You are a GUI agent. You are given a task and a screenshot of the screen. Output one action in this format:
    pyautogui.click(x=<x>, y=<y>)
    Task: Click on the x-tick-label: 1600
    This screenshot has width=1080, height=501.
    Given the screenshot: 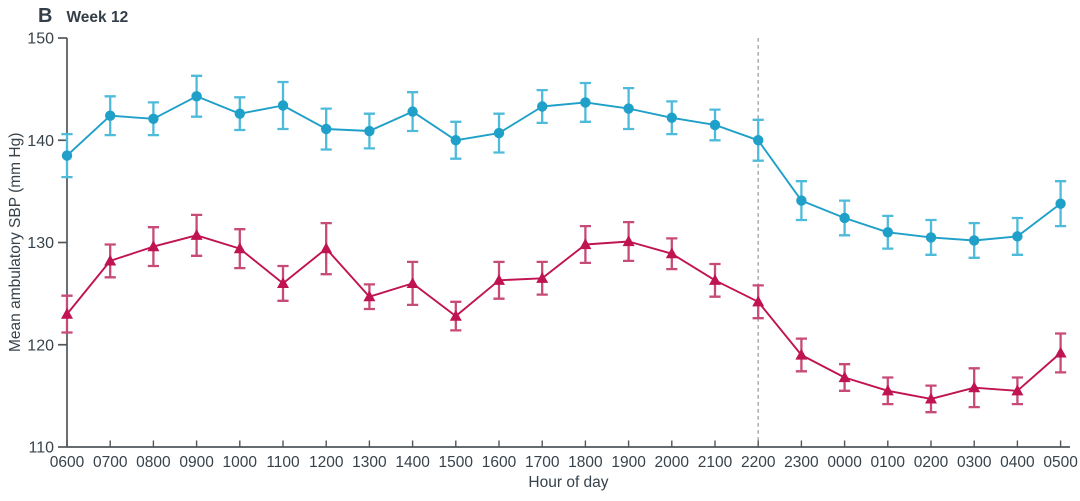 What is the action you would take?
    pyautogui.click(x=499, y=462)
    